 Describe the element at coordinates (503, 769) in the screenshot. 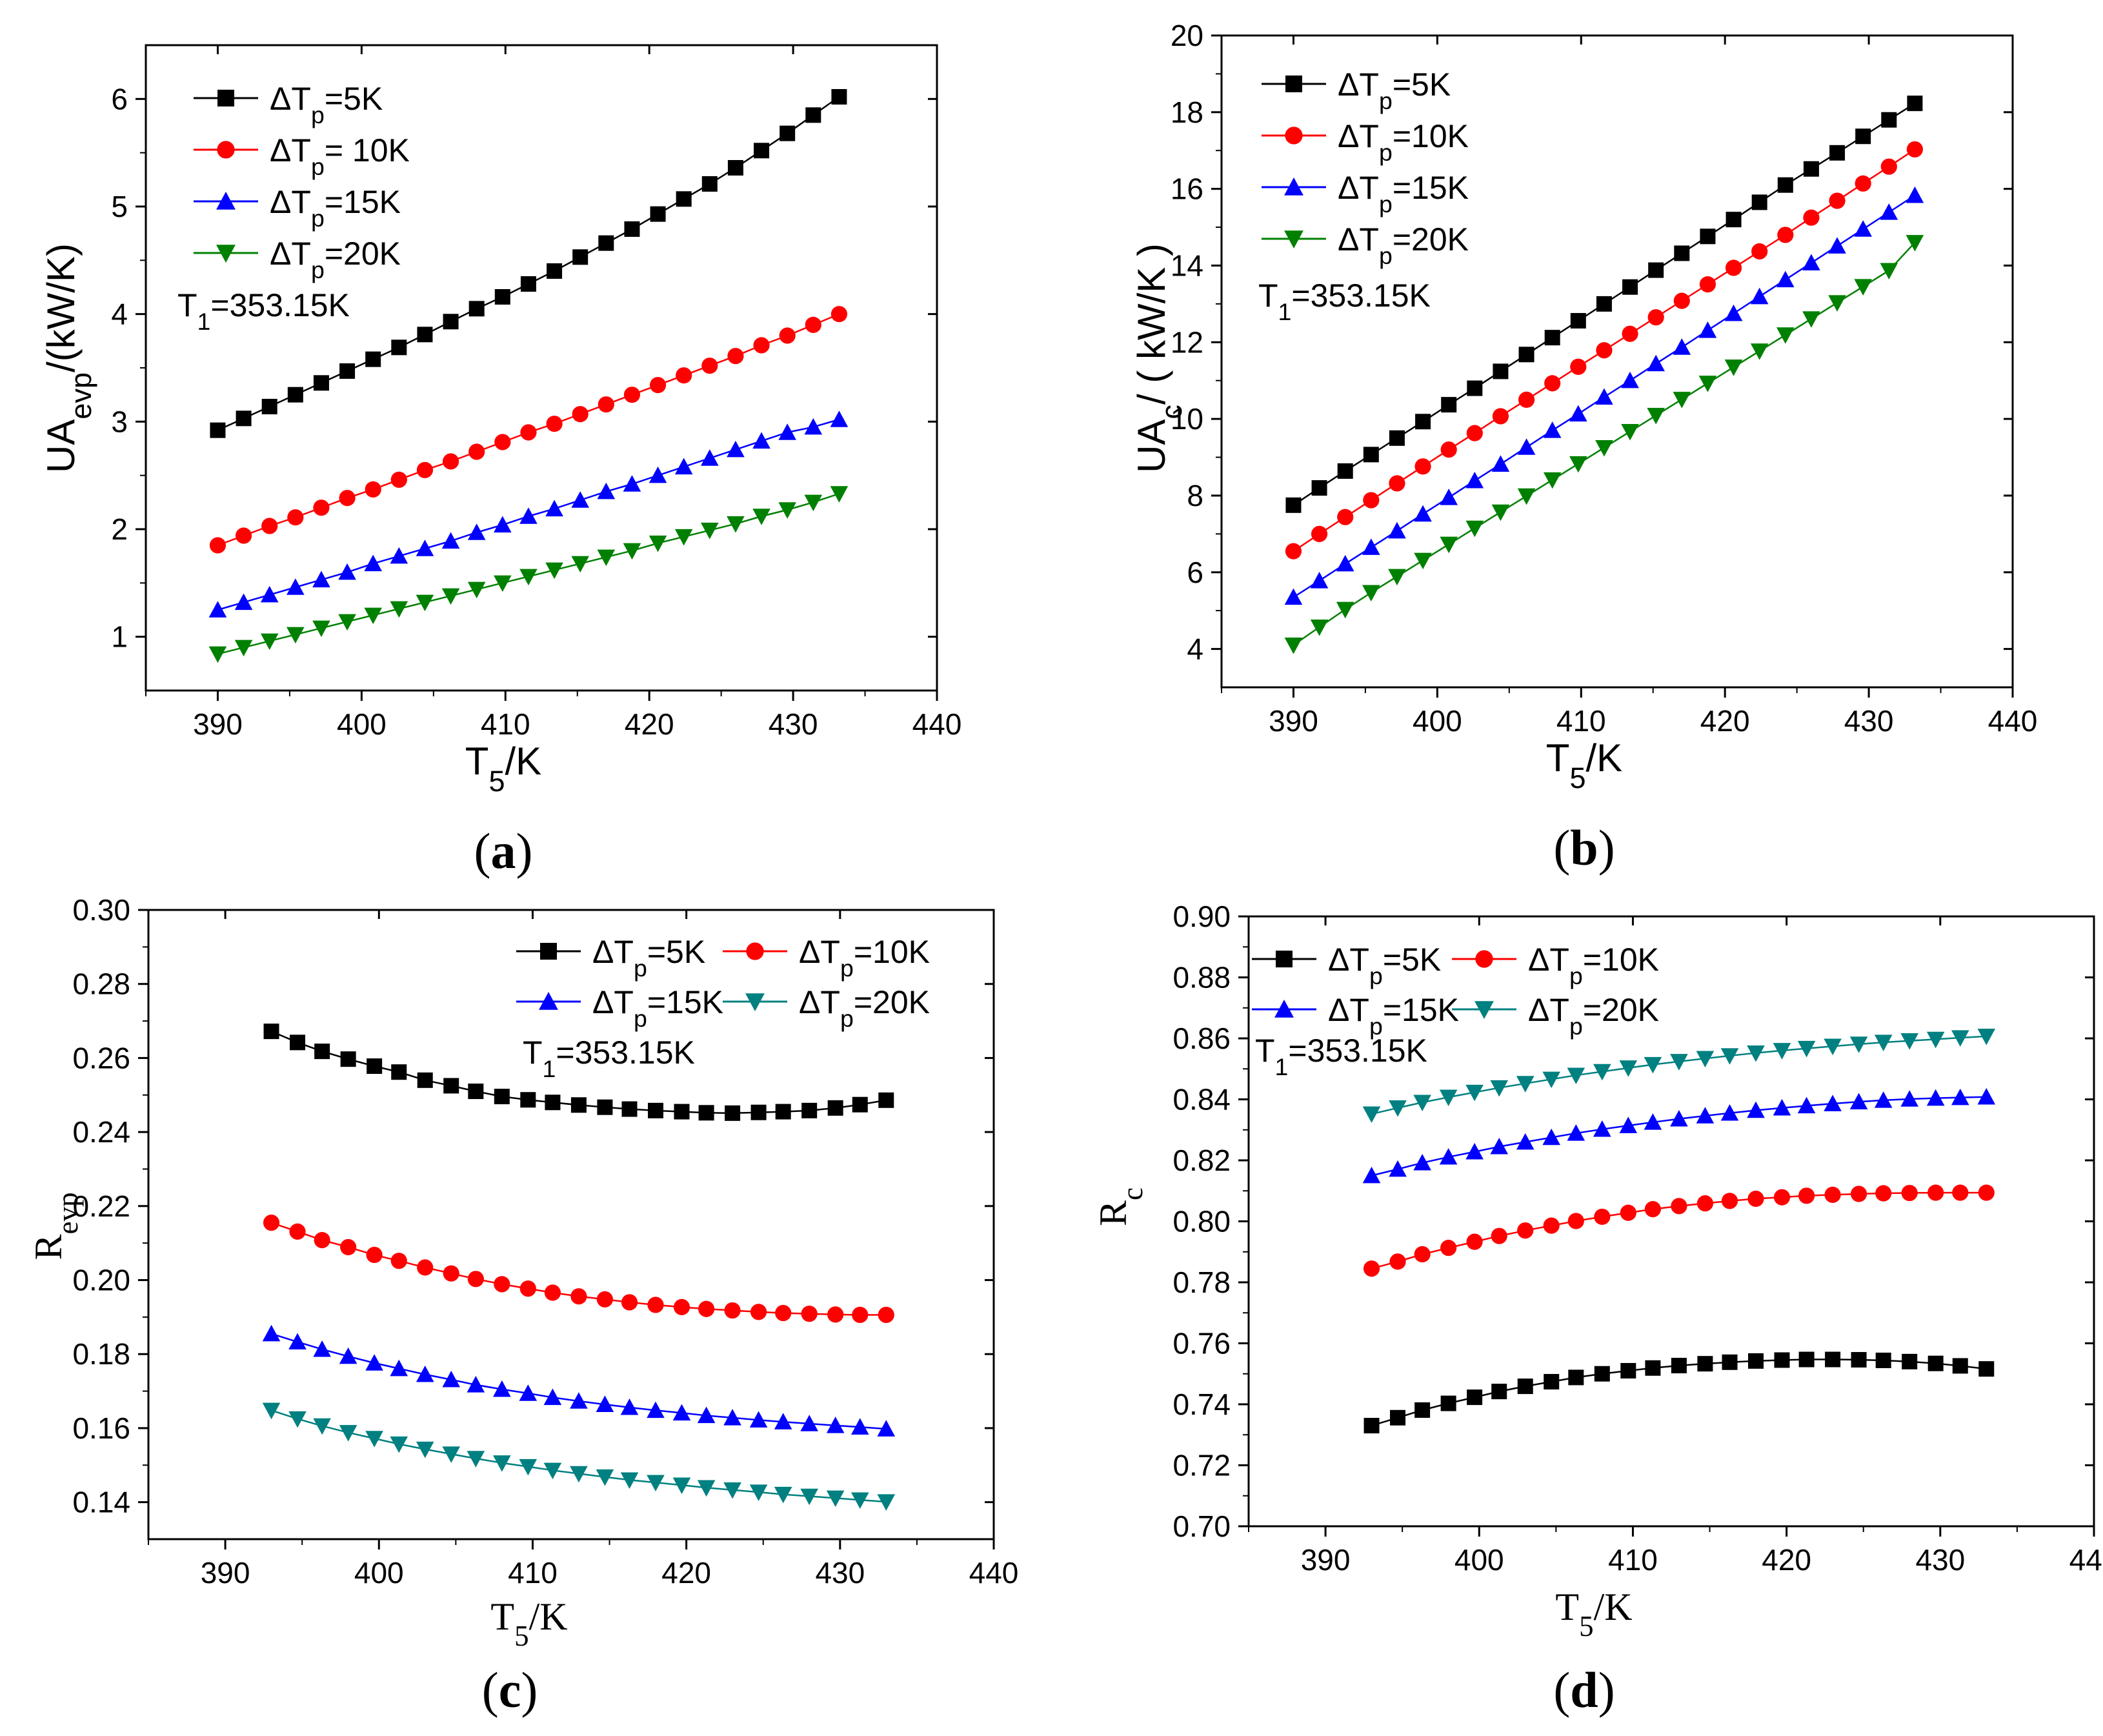

I see `x-axis-label: T5/K` at that location.